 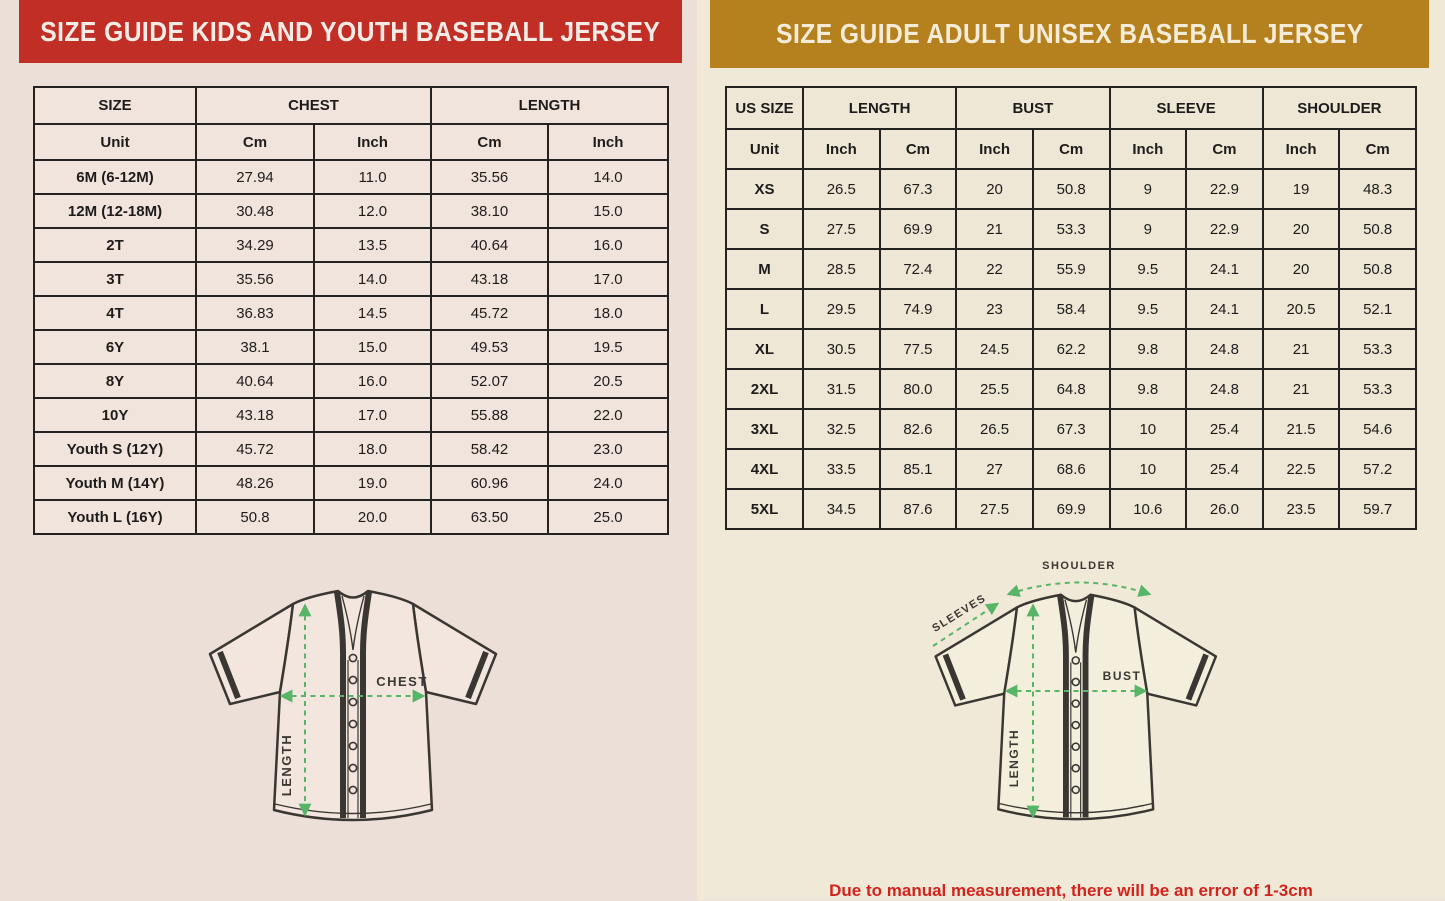 What do you see at coordinates (489, 381) in the screenshot?
I see `measurement-cell: 52.07` at bounding box center [489, 381].